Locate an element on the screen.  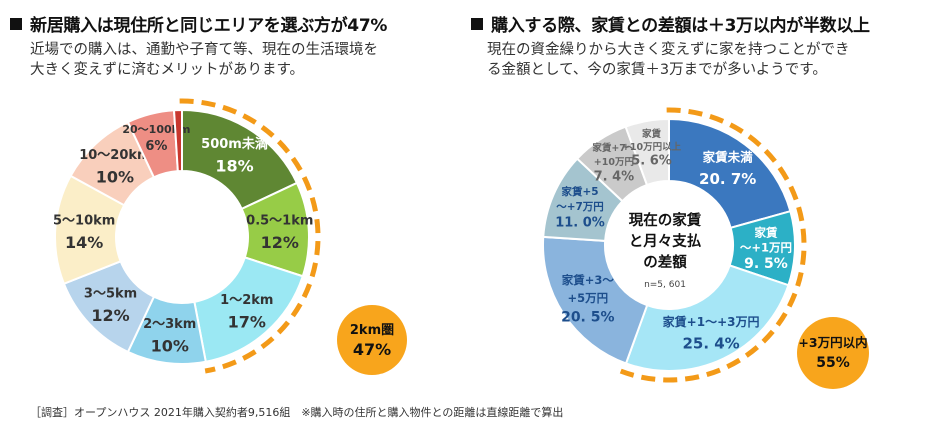
slice-value-4: 10% is located at coordinates (170, 345).